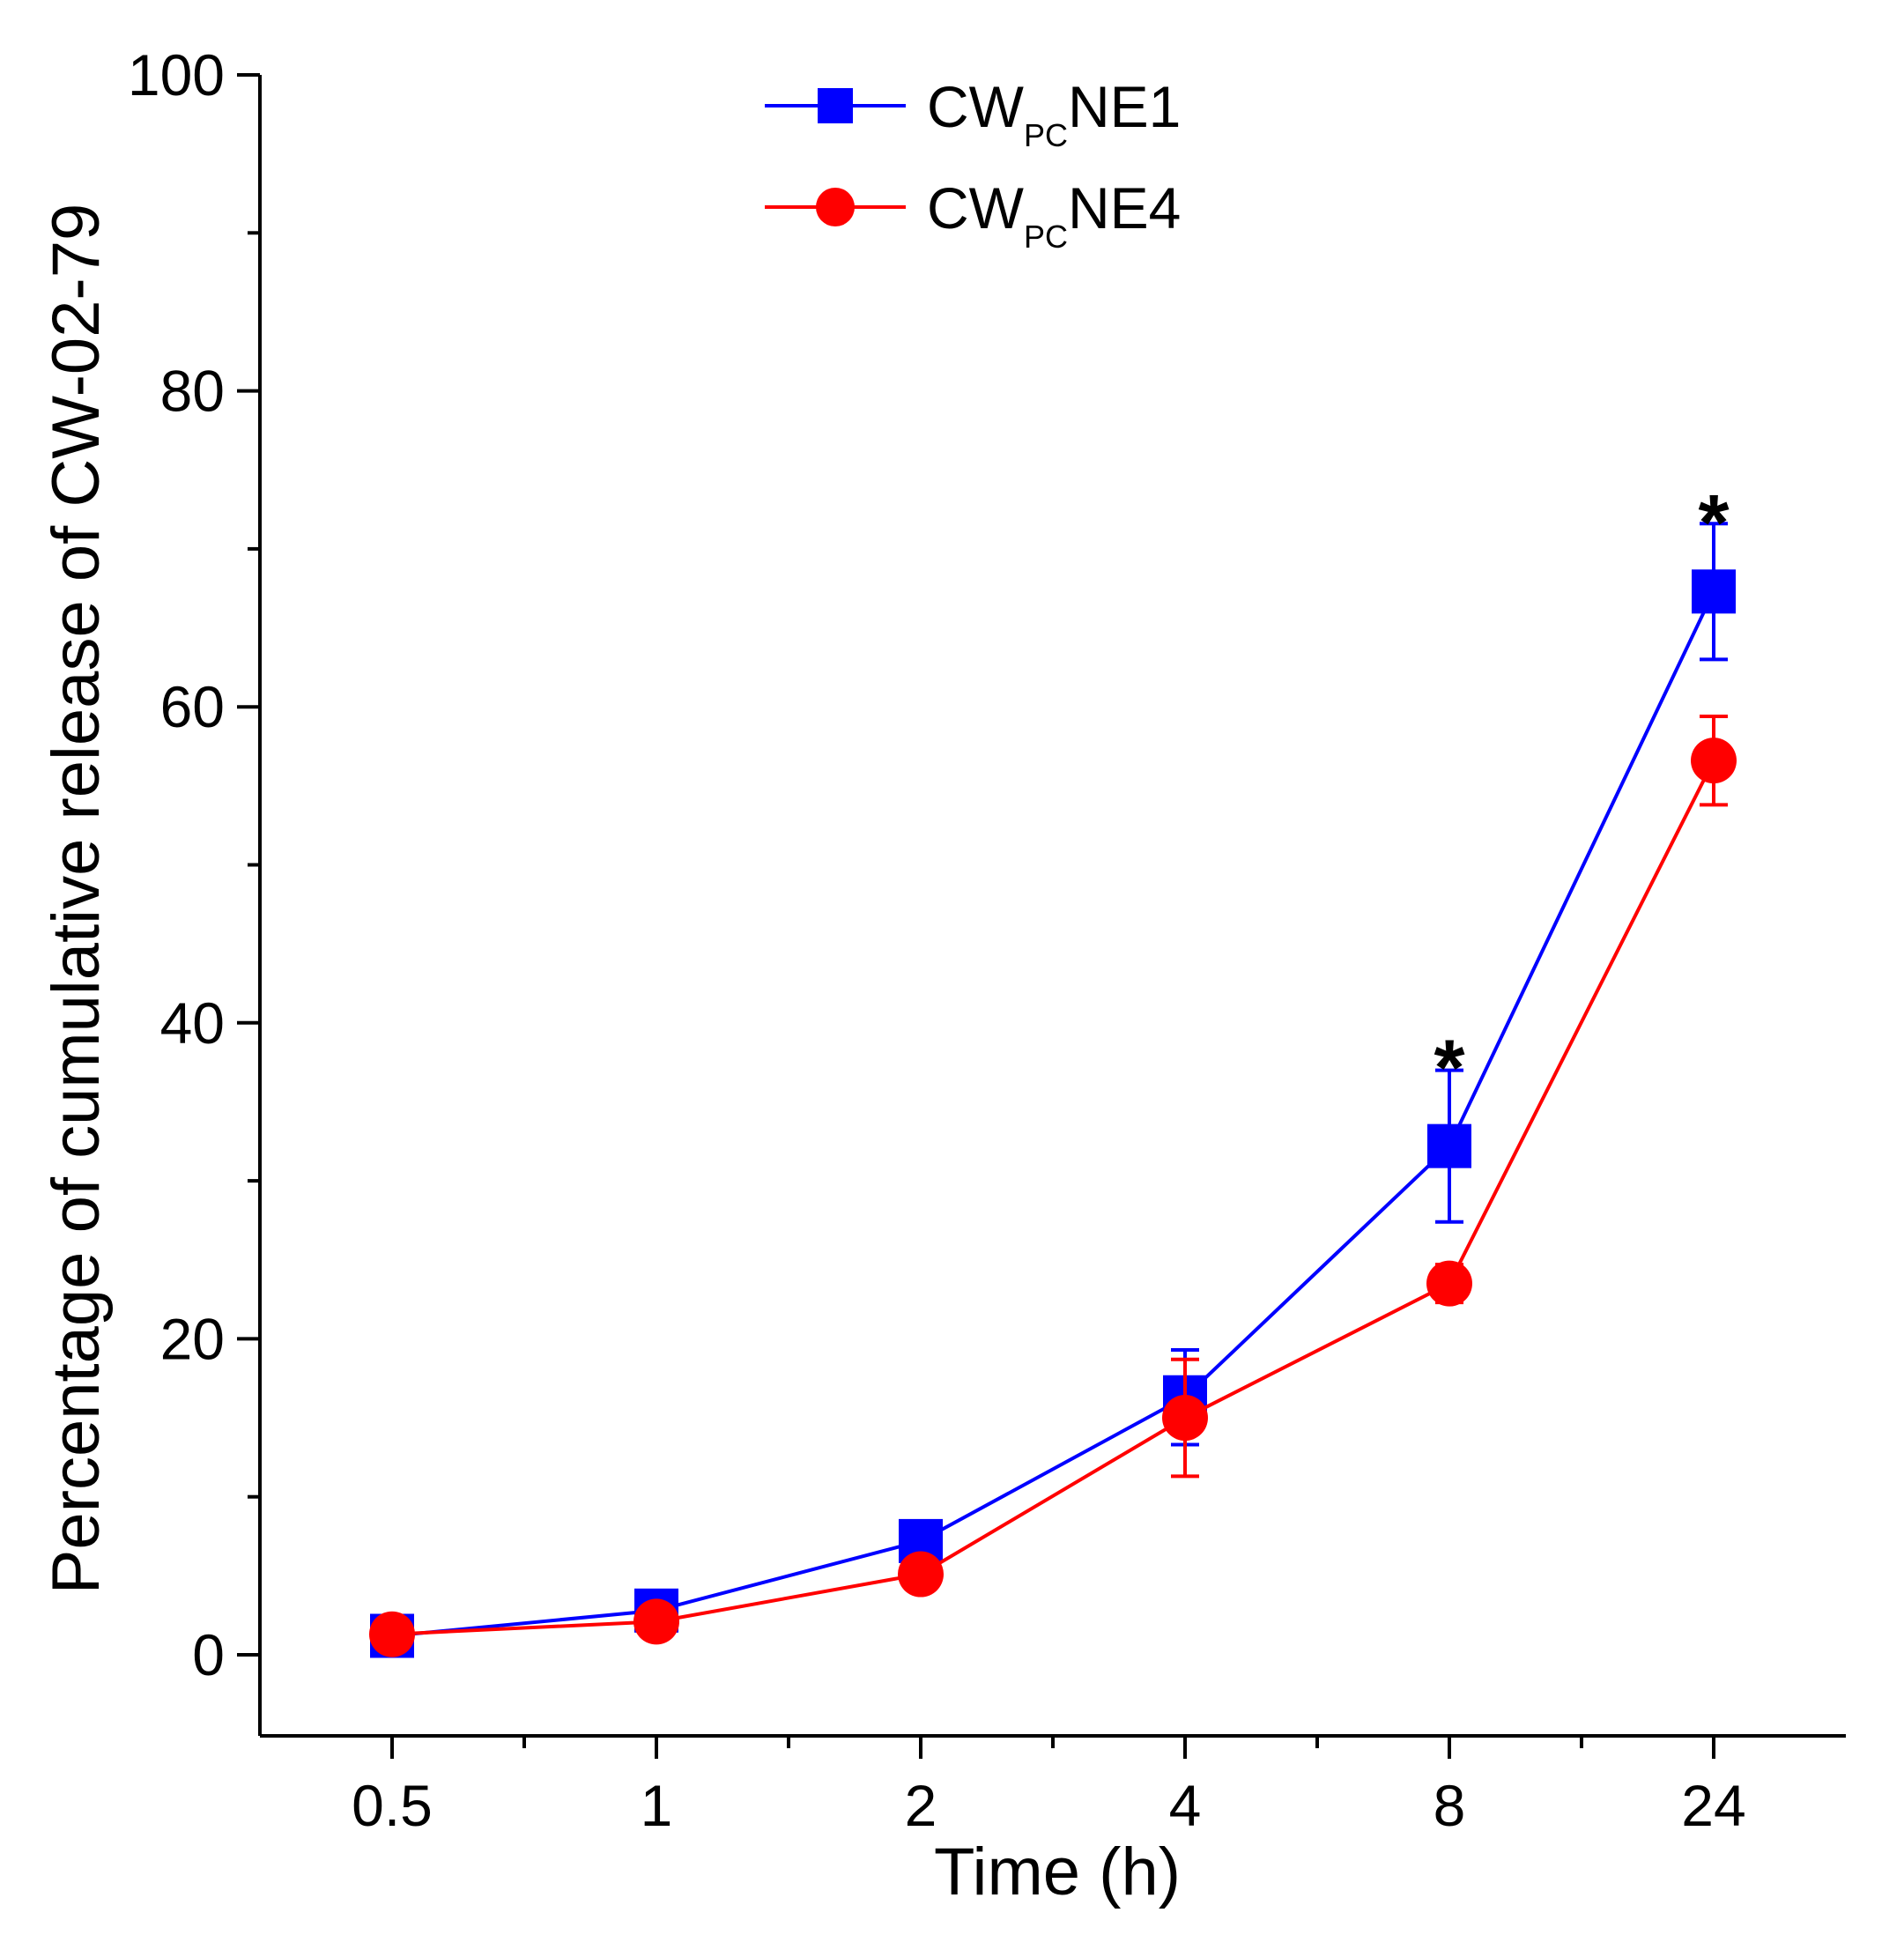 The image size is (1904, 1935). I want to click on x-axis-title: Time (h), so click(1057, 1872).